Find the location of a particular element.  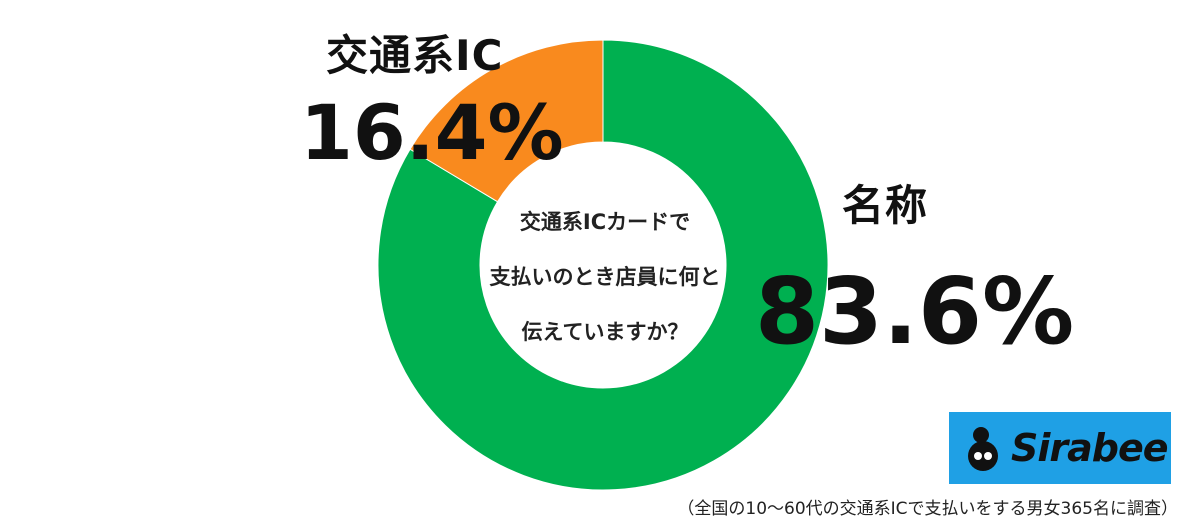

slice-value-name: 83.6% is located at coordinates (915, 311).